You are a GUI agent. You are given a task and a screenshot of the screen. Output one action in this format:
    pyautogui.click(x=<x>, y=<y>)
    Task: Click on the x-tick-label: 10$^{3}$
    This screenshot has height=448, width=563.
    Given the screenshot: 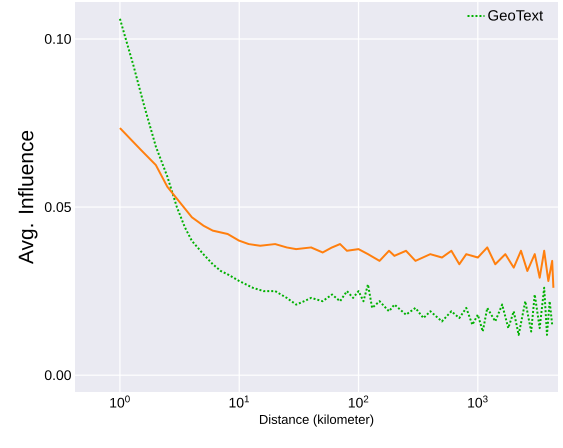 What is the action you would take?
    pyautogui.click(x=478, y=402)
    